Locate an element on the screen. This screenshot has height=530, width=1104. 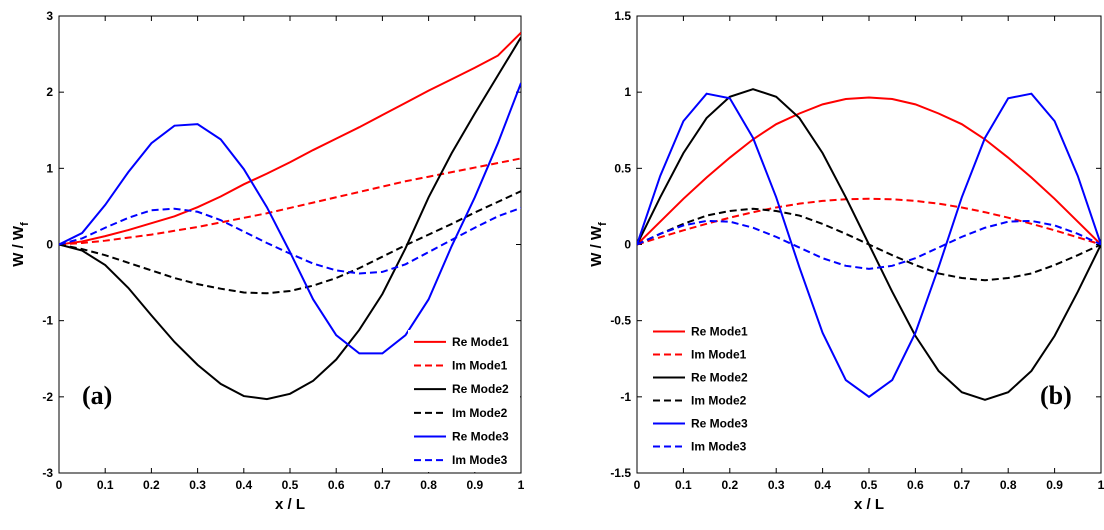
y-tick-label: 2 is located at coordinates (49, 92).